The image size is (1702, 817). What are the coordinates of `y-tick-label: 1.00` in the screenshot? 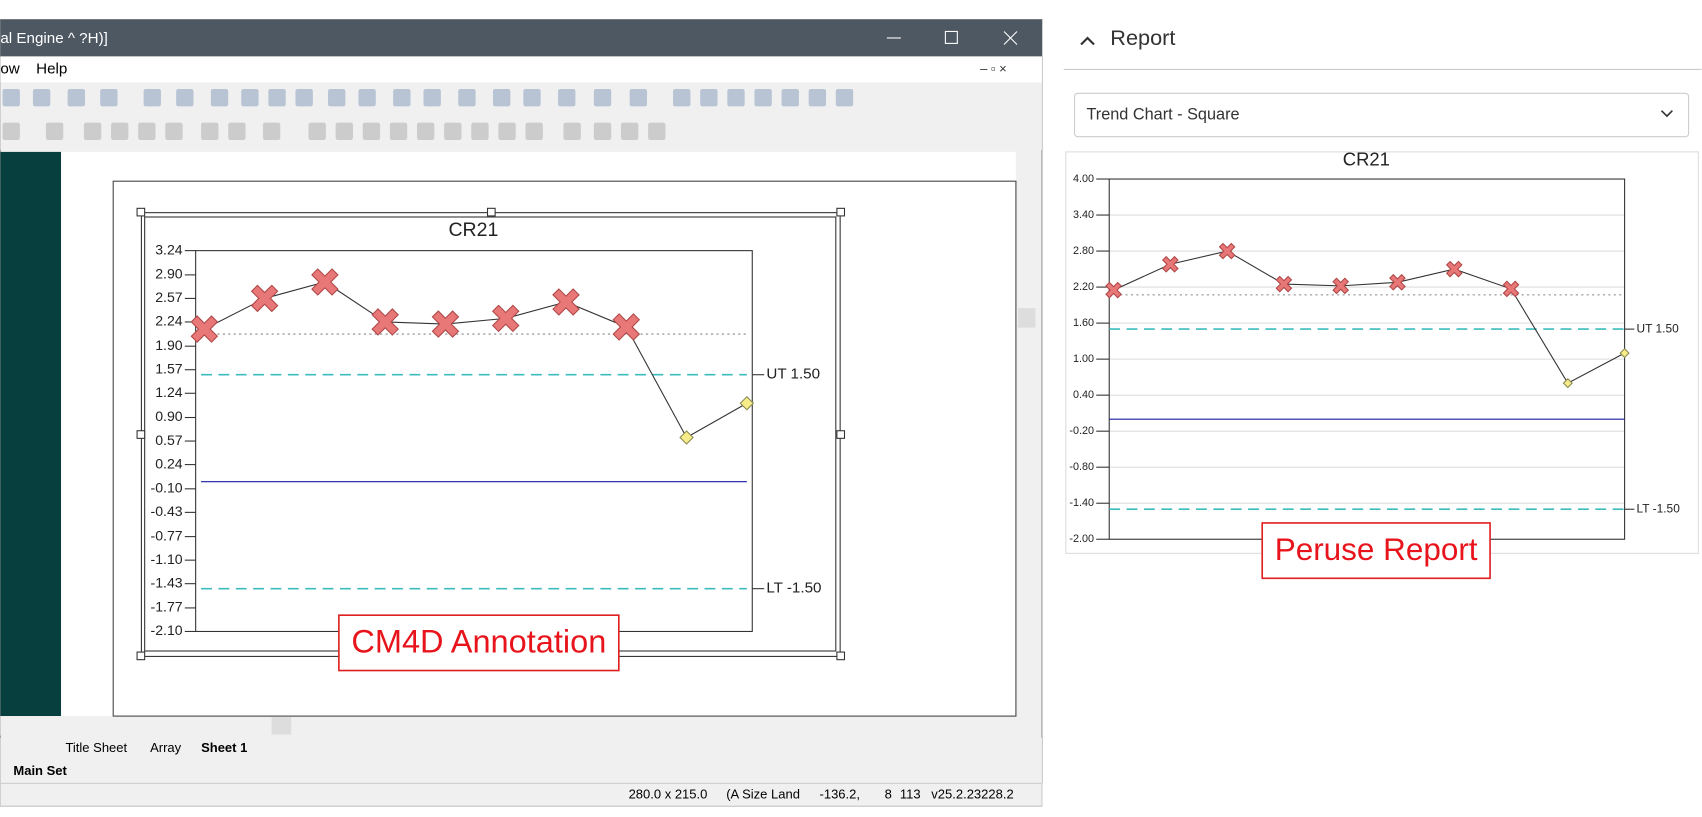 It's located at (1083, 359).